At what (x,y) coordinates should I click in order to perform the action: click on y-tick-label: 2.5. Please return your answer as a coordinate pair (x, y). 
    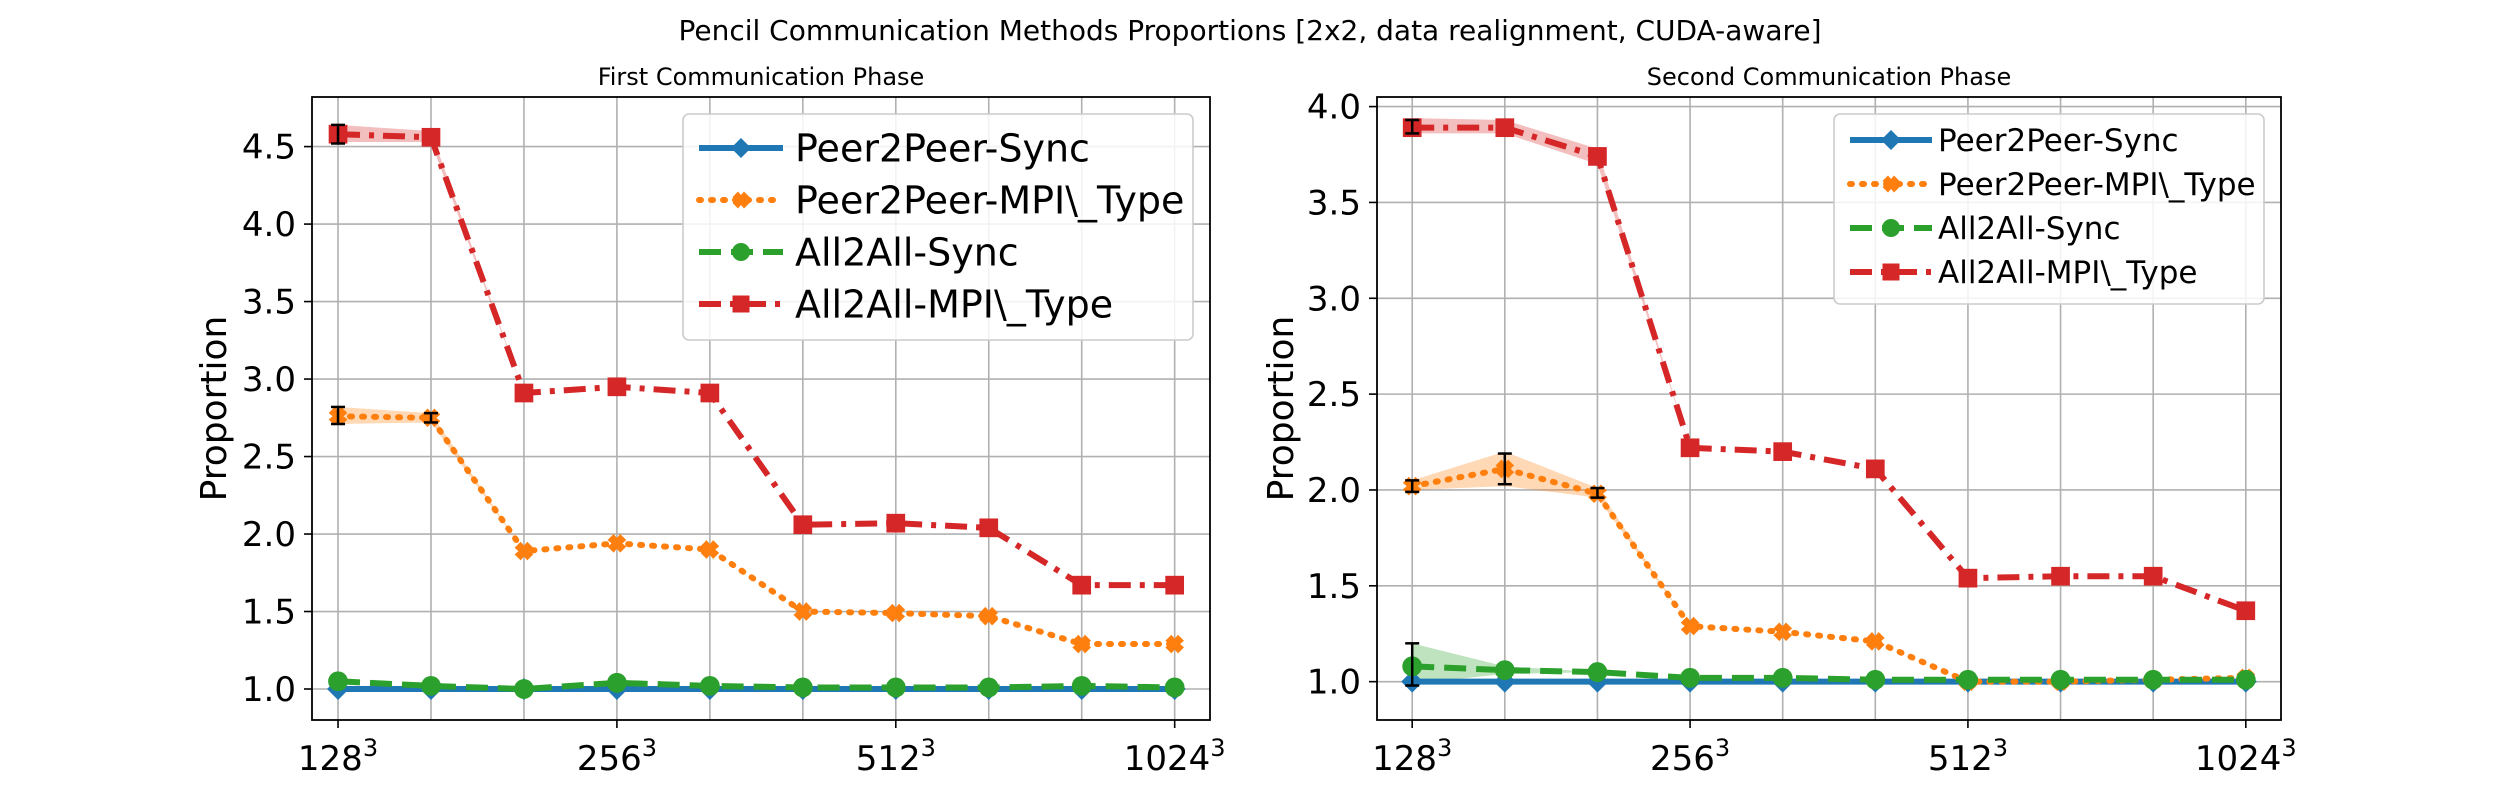
    Looking at the image, I should click on (269, 458).